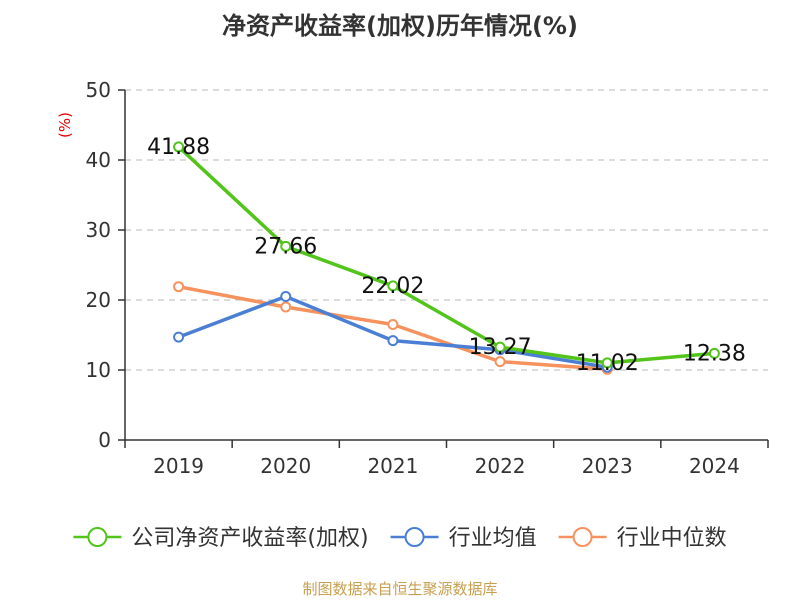 This screenshot has width=800, height=600. What do you see at coordinates (286, 307) in the screenshot?
I see `series-2-point-2020` at bounding box center [286, 307].